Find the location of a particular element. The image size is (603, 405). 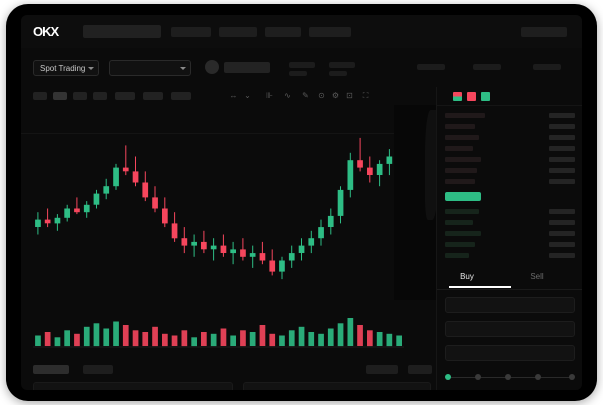

candles-icon: ⊪ is located at coordinates (269, 95).